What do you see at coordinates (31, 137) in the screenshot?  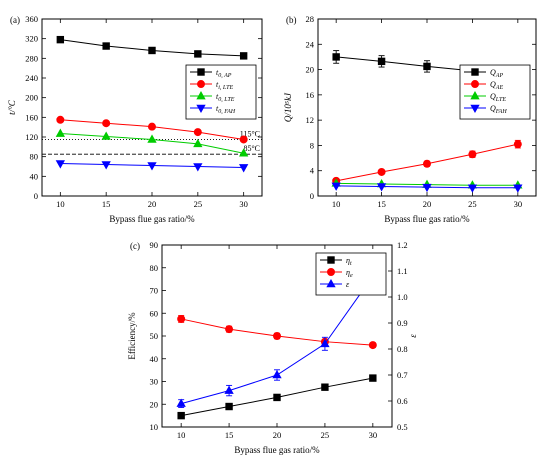 I see `y-tick-label: 120` at bounding box center [31, 137].